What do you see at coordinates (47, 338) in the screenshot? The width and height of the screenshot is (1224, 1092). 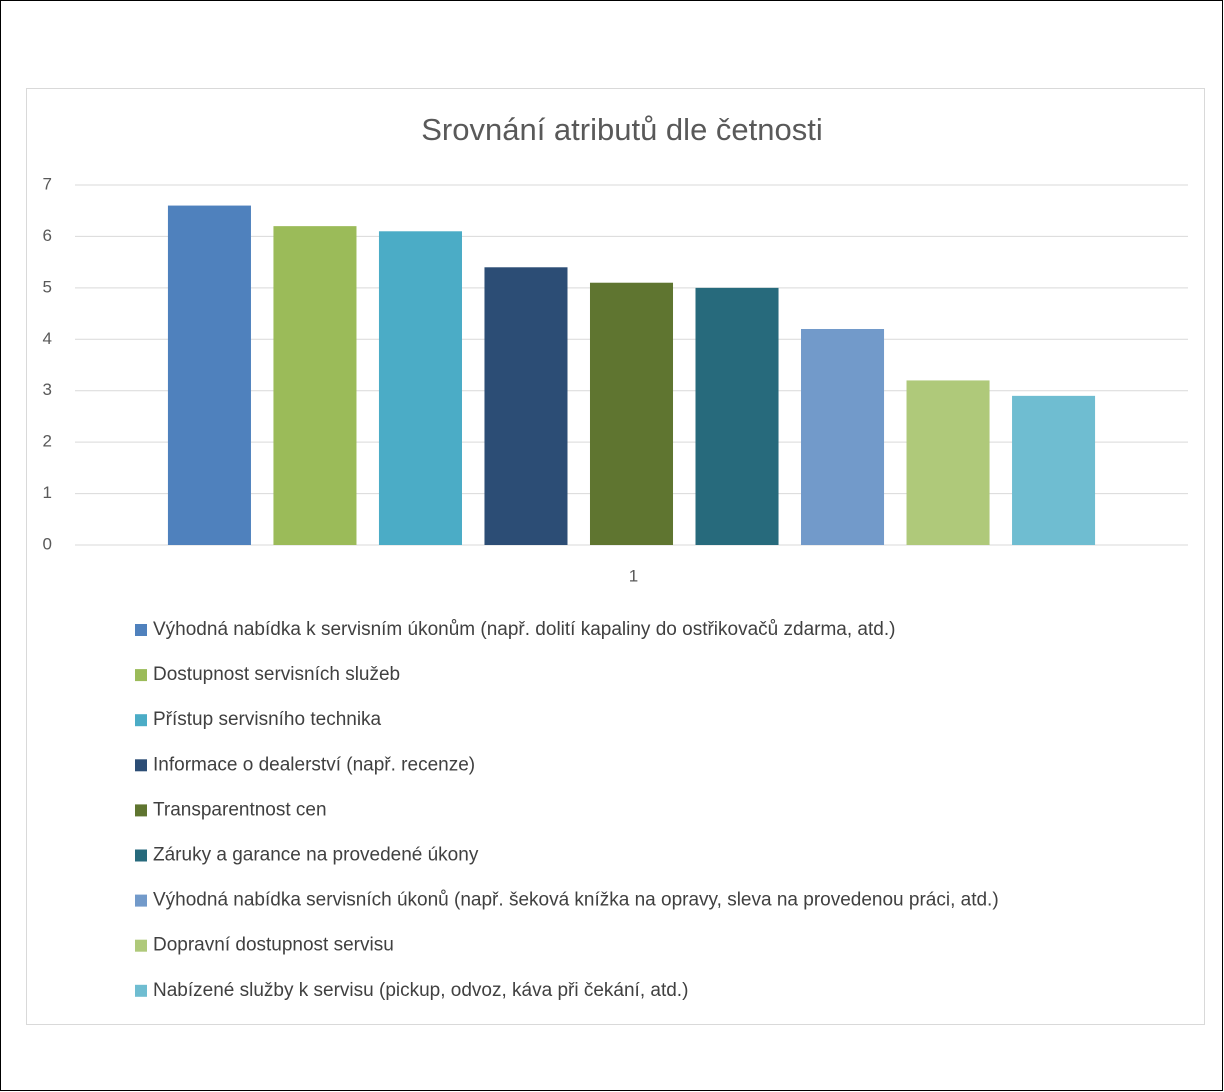 I see `y-tick-label: 4` at bounding box center [47, 338].